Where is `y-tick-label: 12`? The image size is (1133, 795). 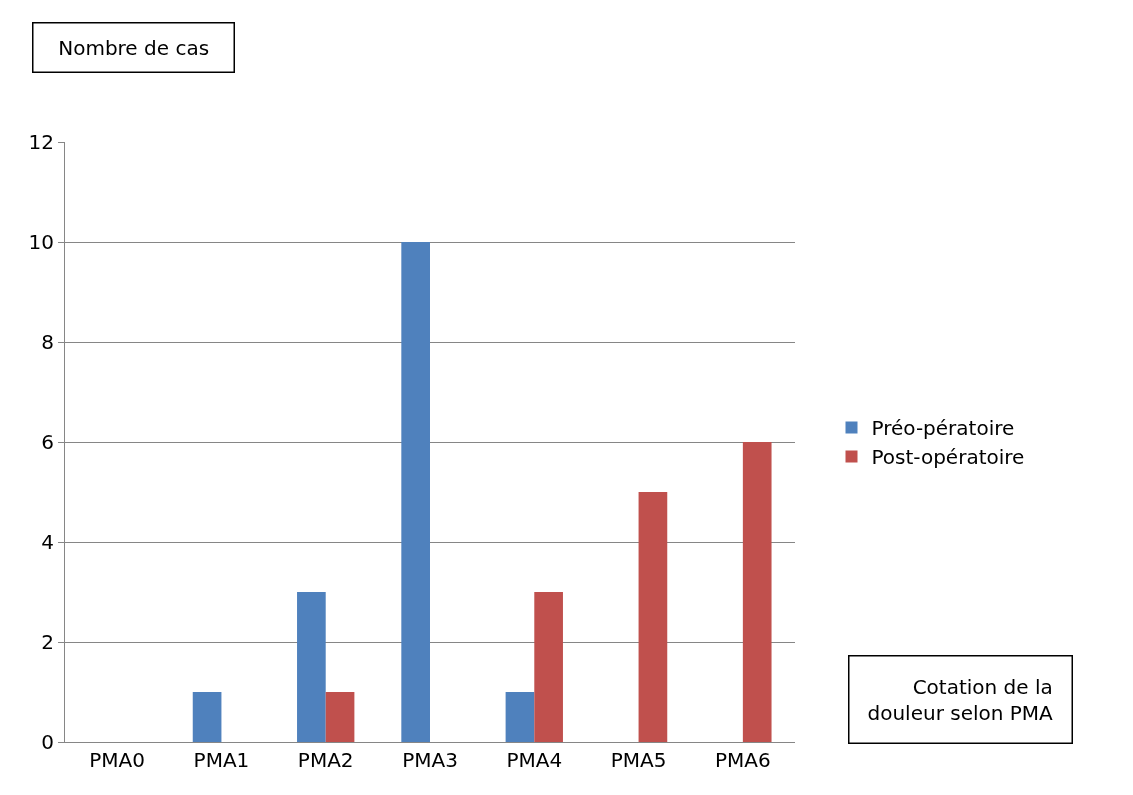
y-tick-label: 12 is located at coordinates (41, 142).